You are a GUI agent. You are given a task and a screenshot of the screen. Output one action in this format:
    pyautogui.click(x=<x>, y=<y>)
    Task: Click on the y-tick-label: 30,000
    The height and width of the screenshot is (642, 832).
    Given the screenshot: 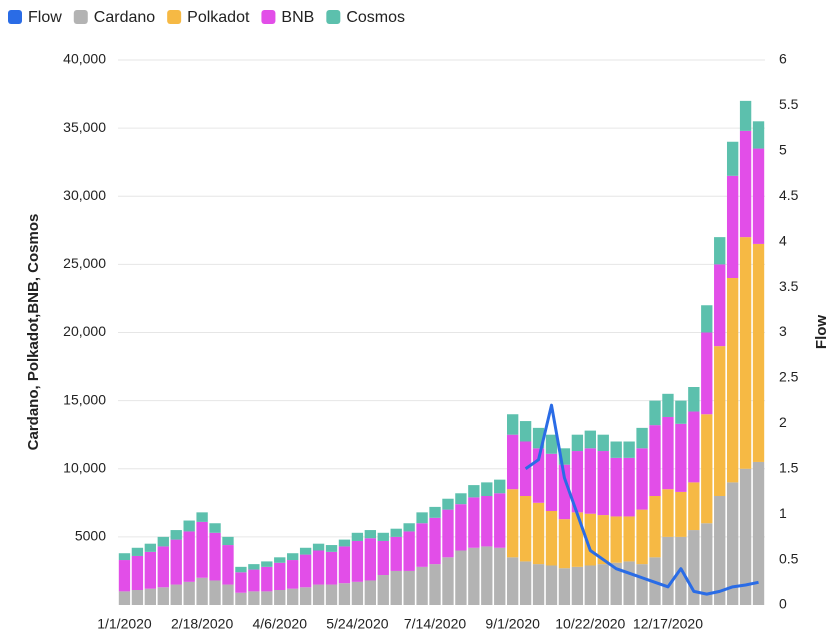 What is the action you would take?
    pyautogui.click(x=84, y=195)
    